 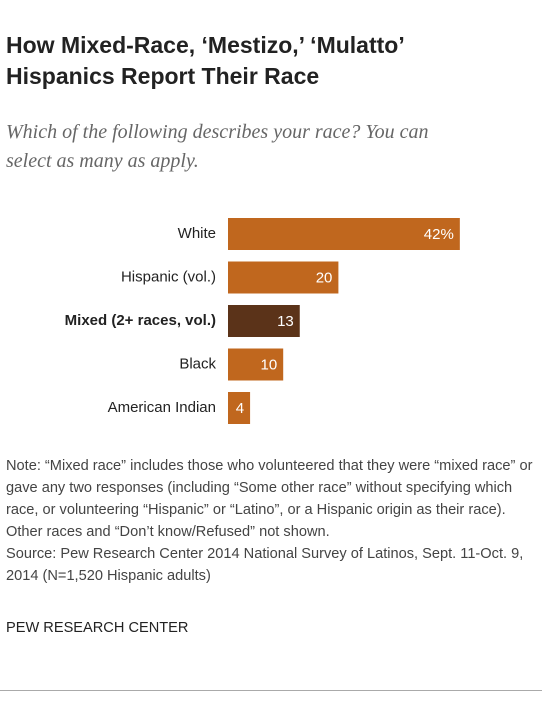 What do you see at coordinates (162, 407) in the screenshot?
I see `category-label: American Indian` at bounding box center [162, 407].